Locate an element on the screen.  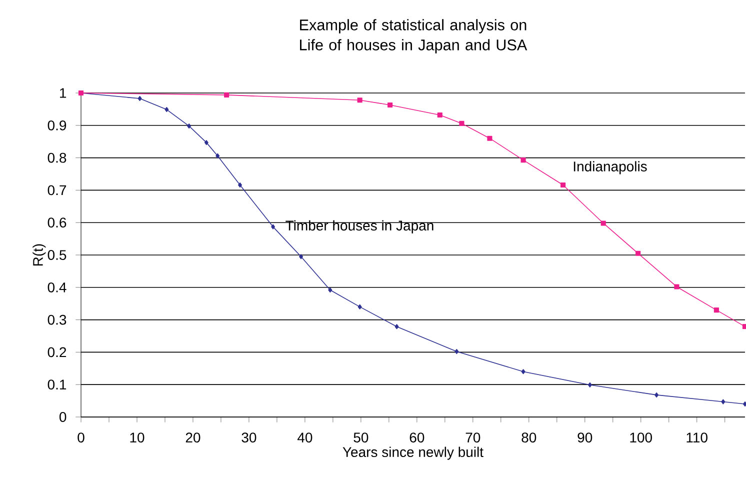
y-tick-label: 0 is located at coordinates (63, 417).